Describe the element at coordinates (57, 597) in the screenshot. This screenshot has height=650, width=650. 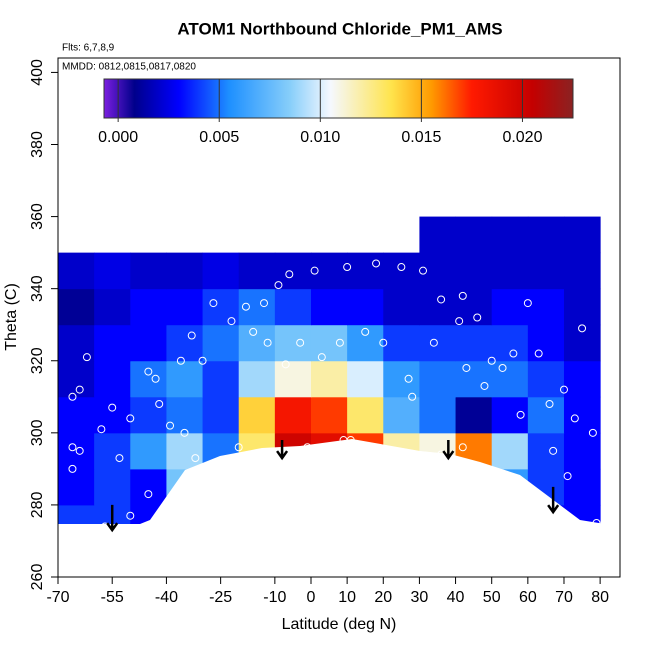
I see `x-tick-label: -70` at that location.